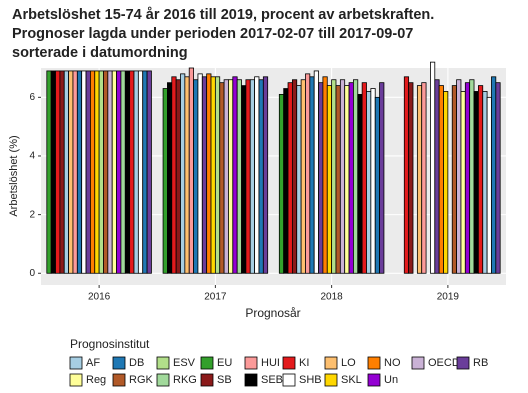 This screenshot has height=393, width=528. Describe the element at coordinates (444, 363) in the screenshot. I see `legend-label: OECD` at that location.